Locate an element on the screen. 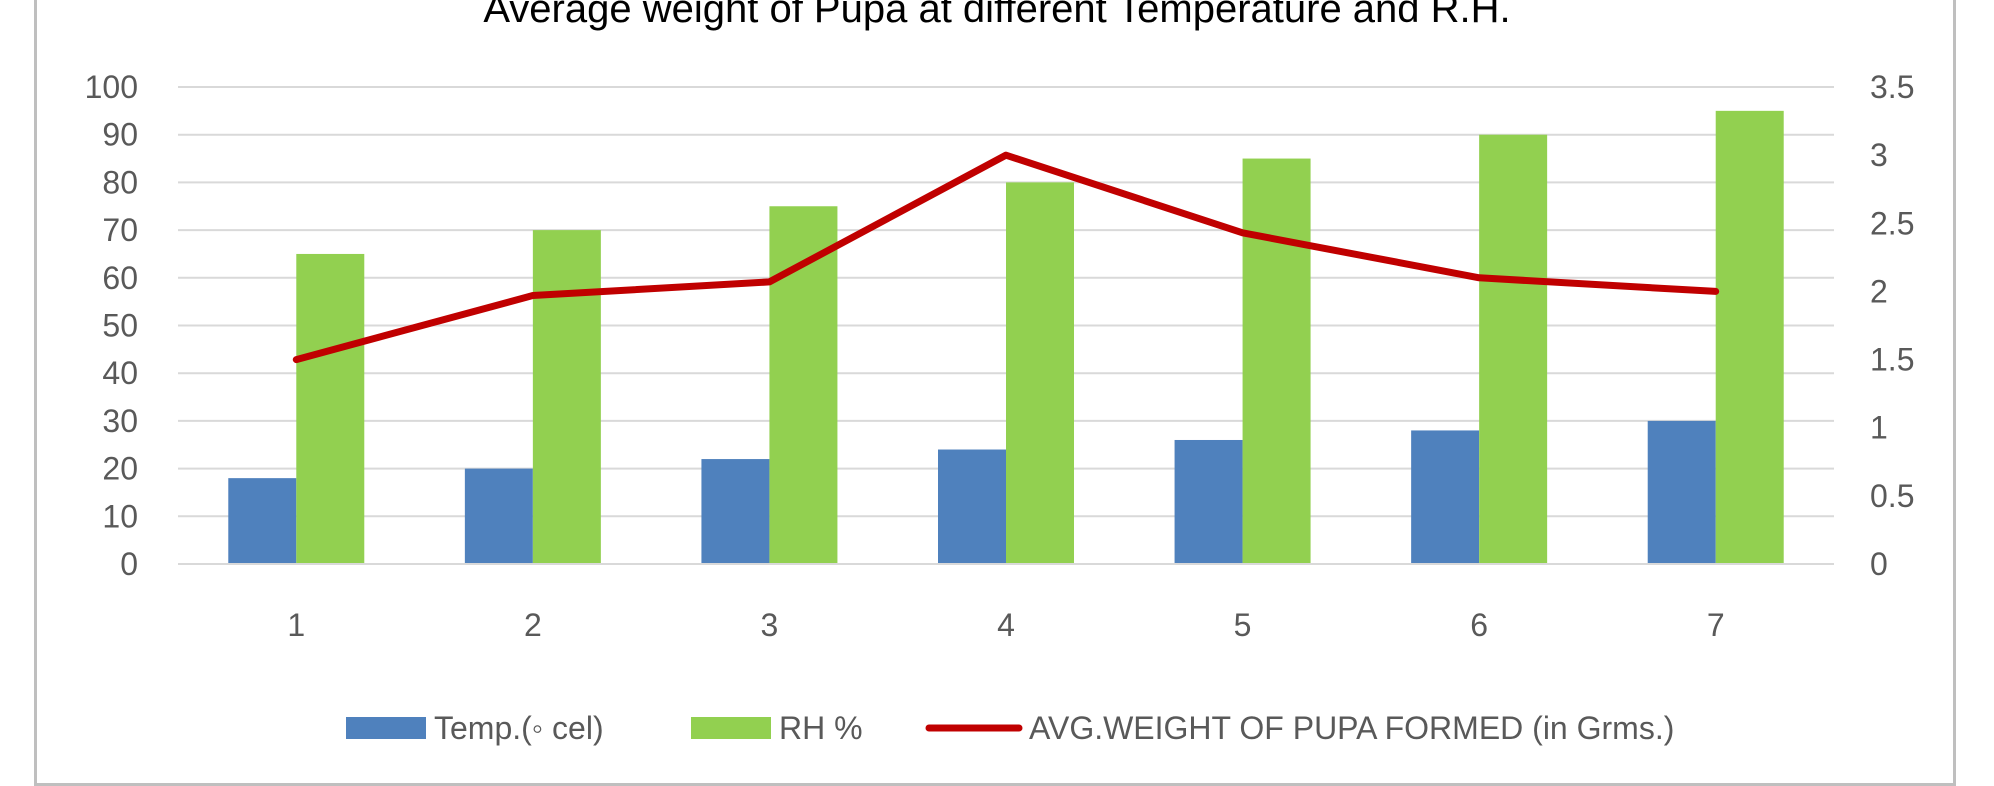 The image size is (1994, 786). y-tick-label: 80 is located at coordinates (120, 182).